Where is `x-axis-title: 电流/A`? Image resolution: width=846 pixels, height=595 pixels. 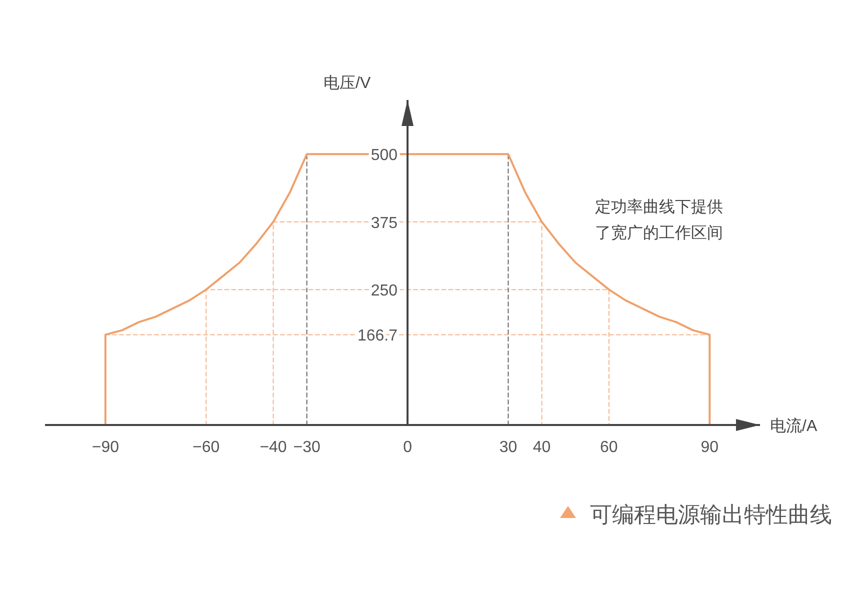 x-axis-title: 电流/A is located at coordinates (794, 426).